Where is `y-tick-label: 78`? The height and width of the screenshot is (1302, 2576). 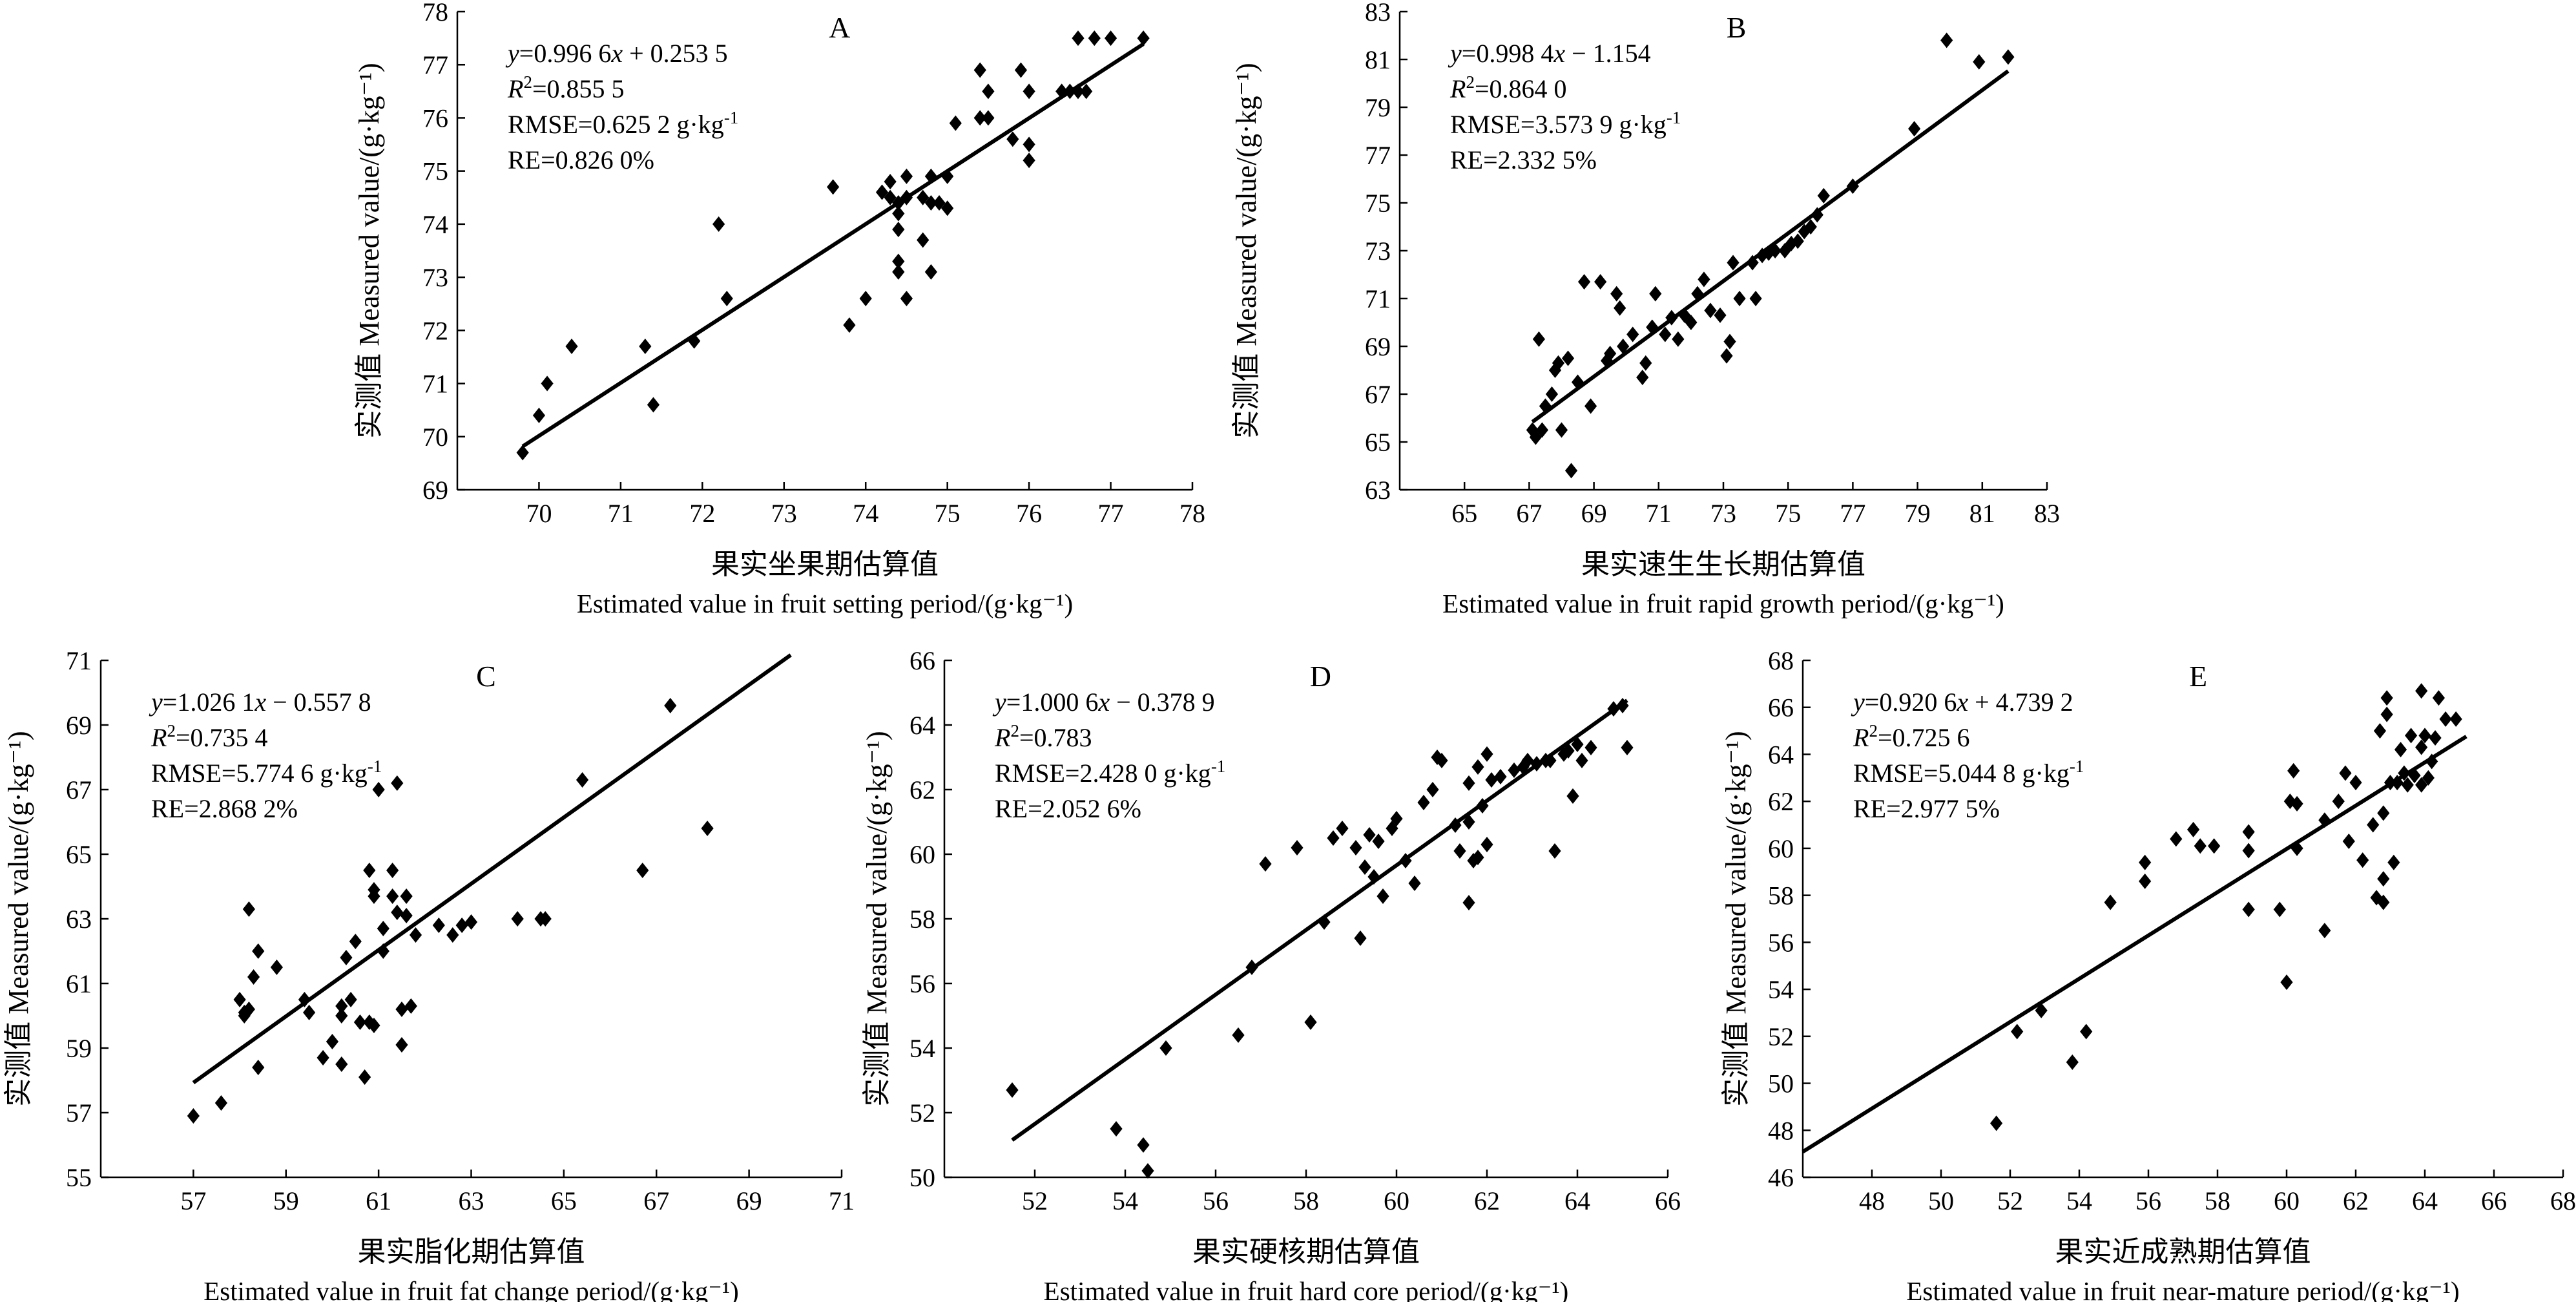 y-tick-label: 78 is located at coordinates (435, 13).